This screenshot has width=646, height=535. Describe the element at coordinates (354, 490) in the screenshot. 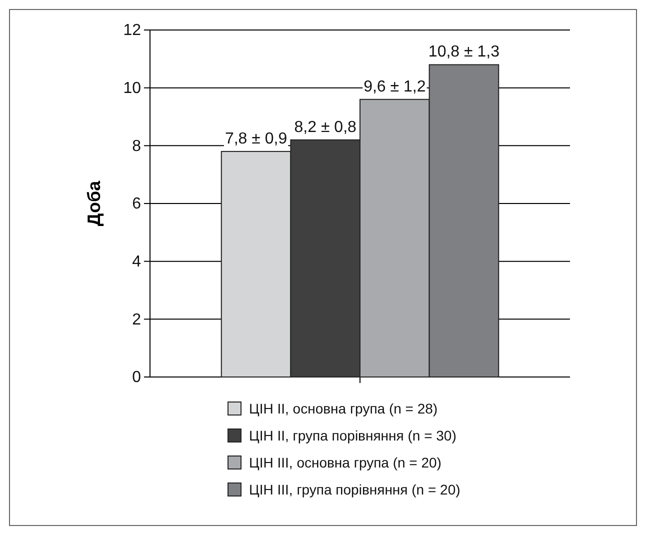

I see `legend-label: ЦІН III, група порівняння (n = 20)` at that location.